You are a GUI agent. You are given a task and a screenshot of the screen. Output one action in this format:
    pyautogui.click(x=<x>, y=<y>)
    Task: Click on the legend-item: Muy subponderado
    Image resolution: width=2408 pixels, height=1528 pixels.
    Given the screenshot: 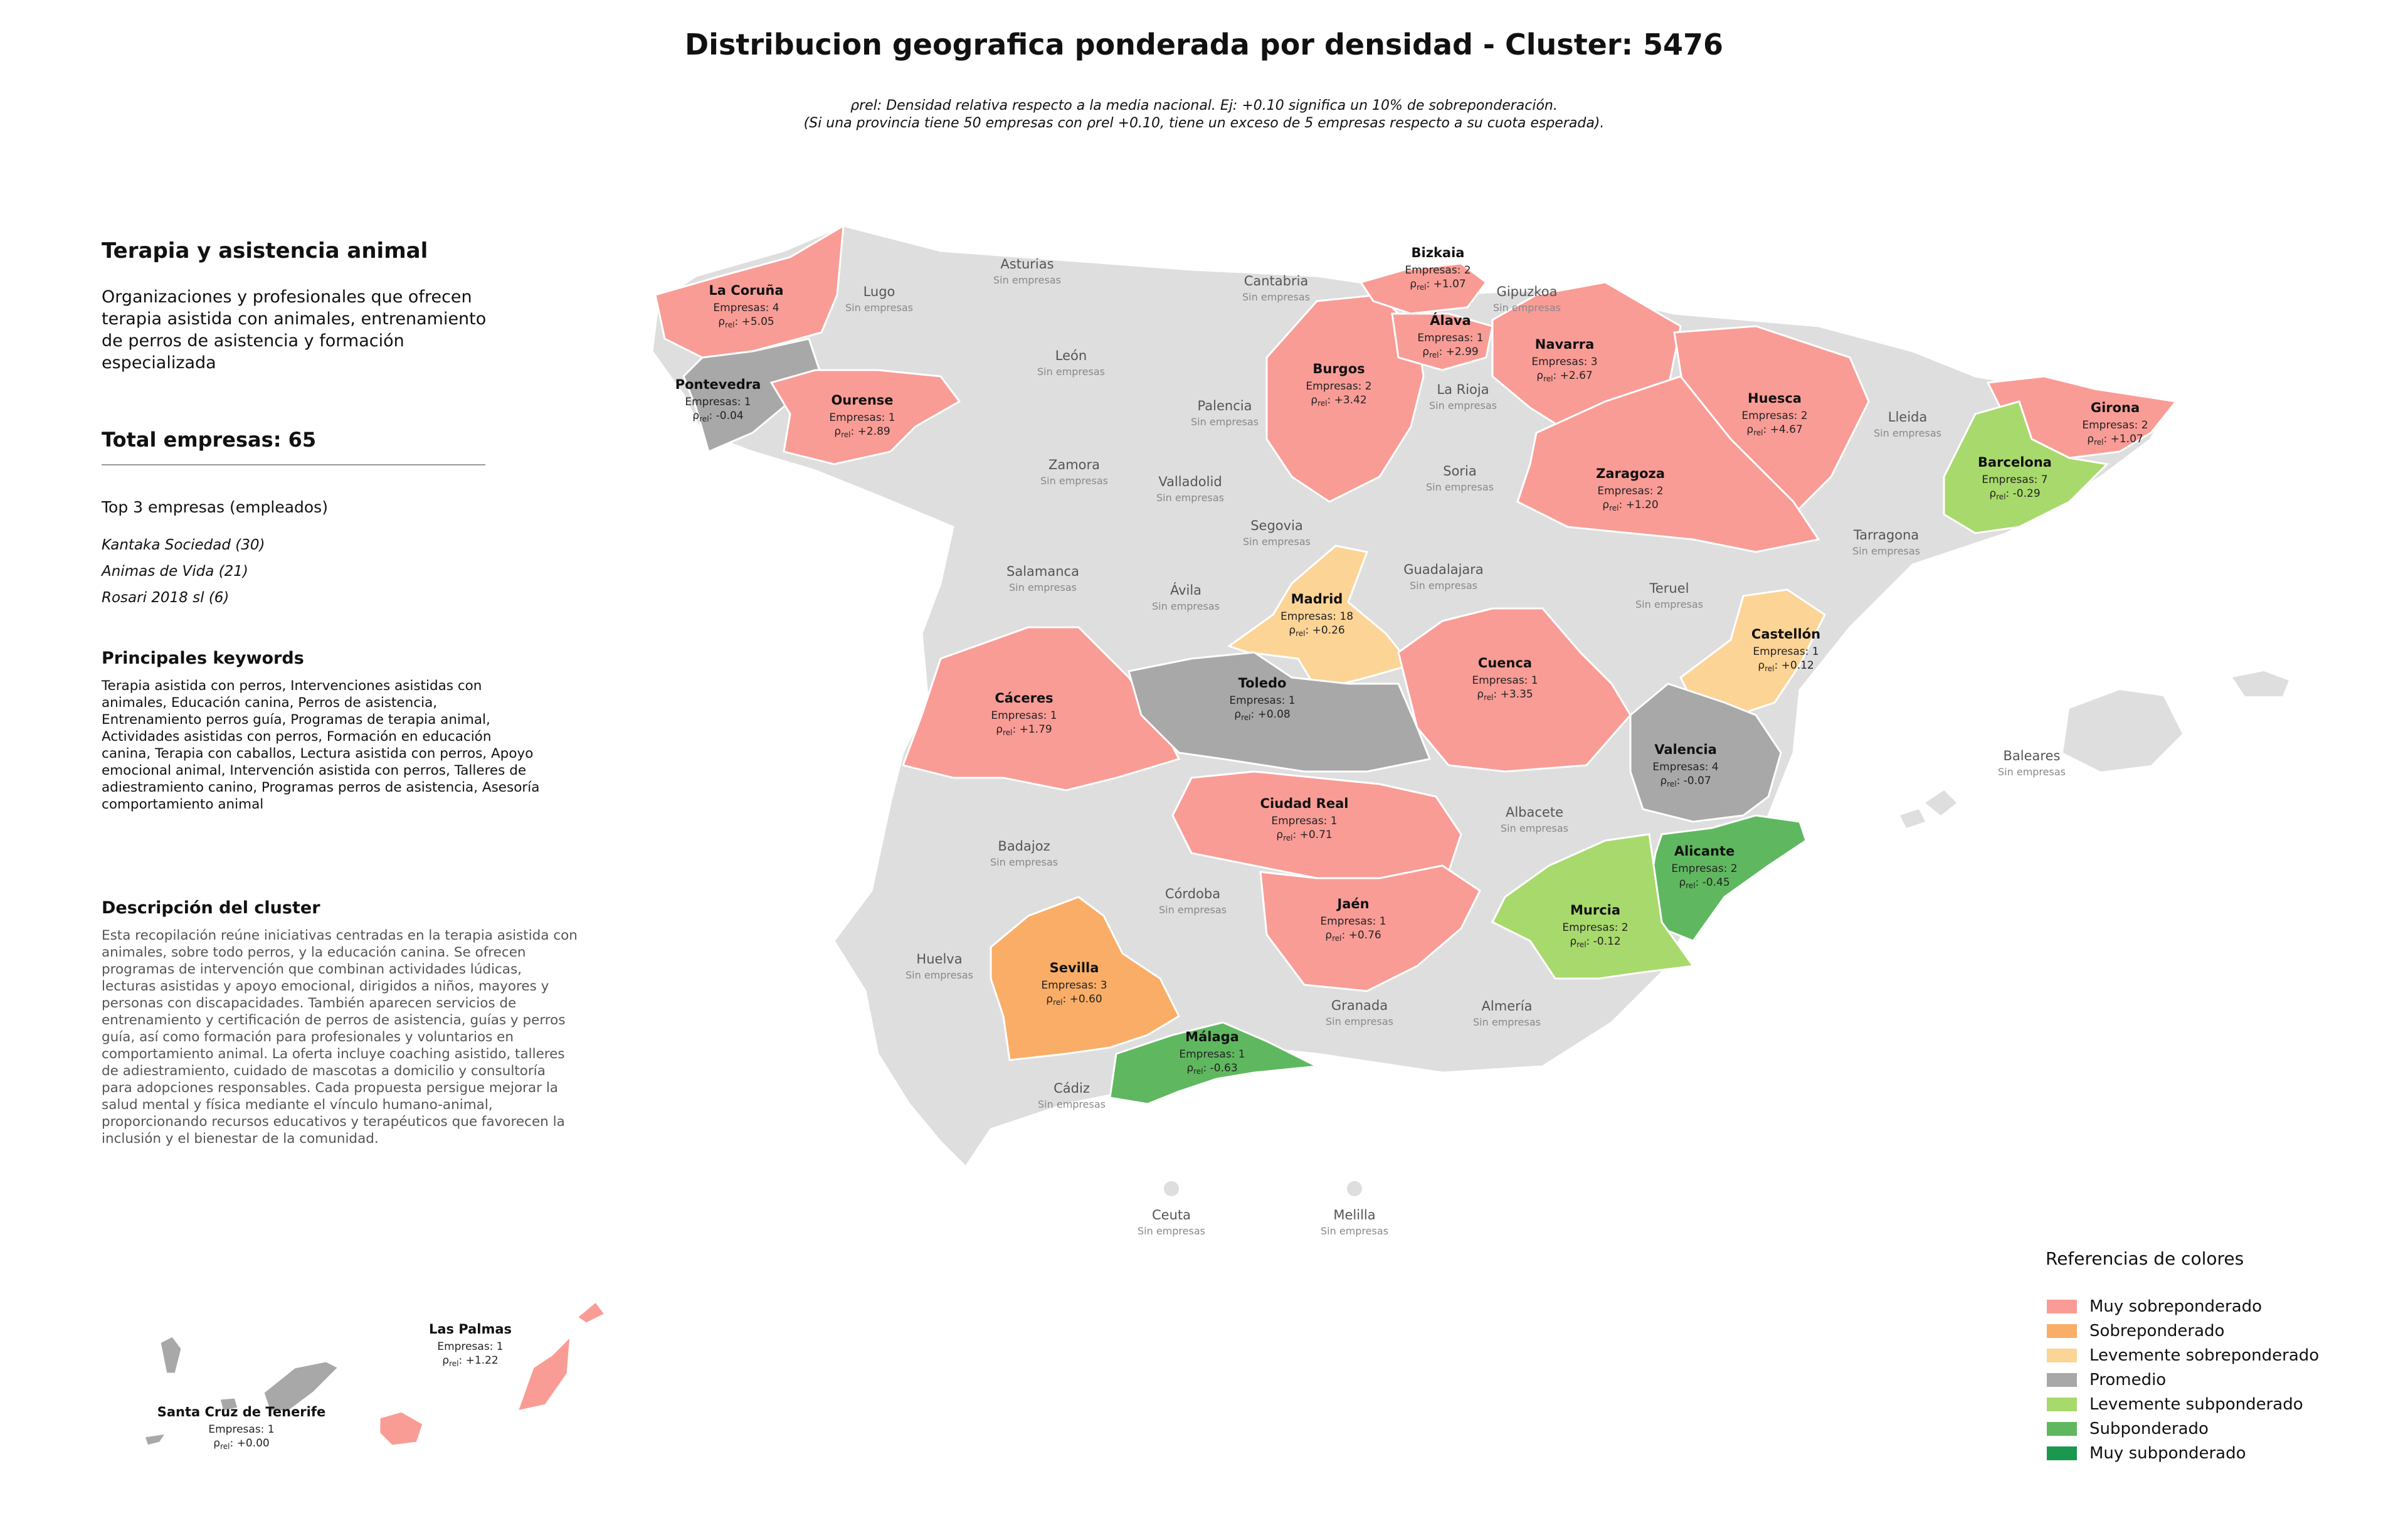 What is the action you would take?
    pyautogui.click(x=2146, y=1453)
    